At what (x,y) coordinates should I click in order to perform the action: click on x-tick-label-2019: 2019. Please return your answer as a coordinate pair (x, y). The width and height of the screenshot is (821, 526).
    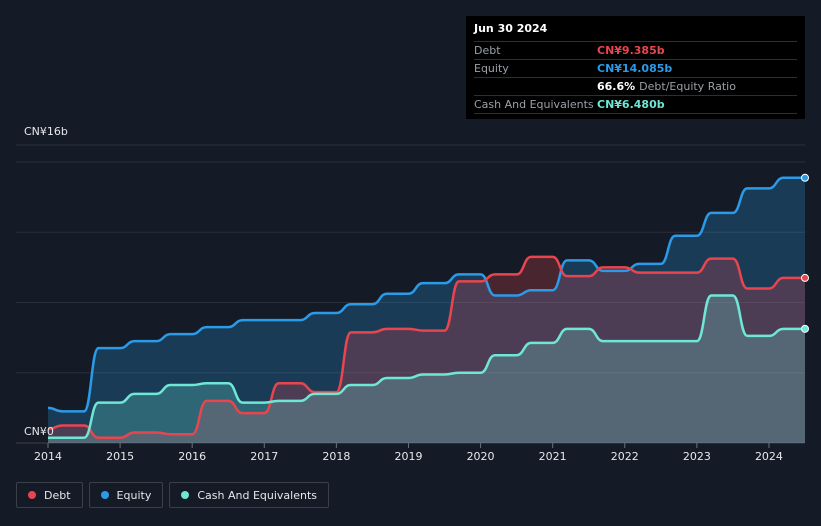
    Looking at the image, I should click on (408, 456).